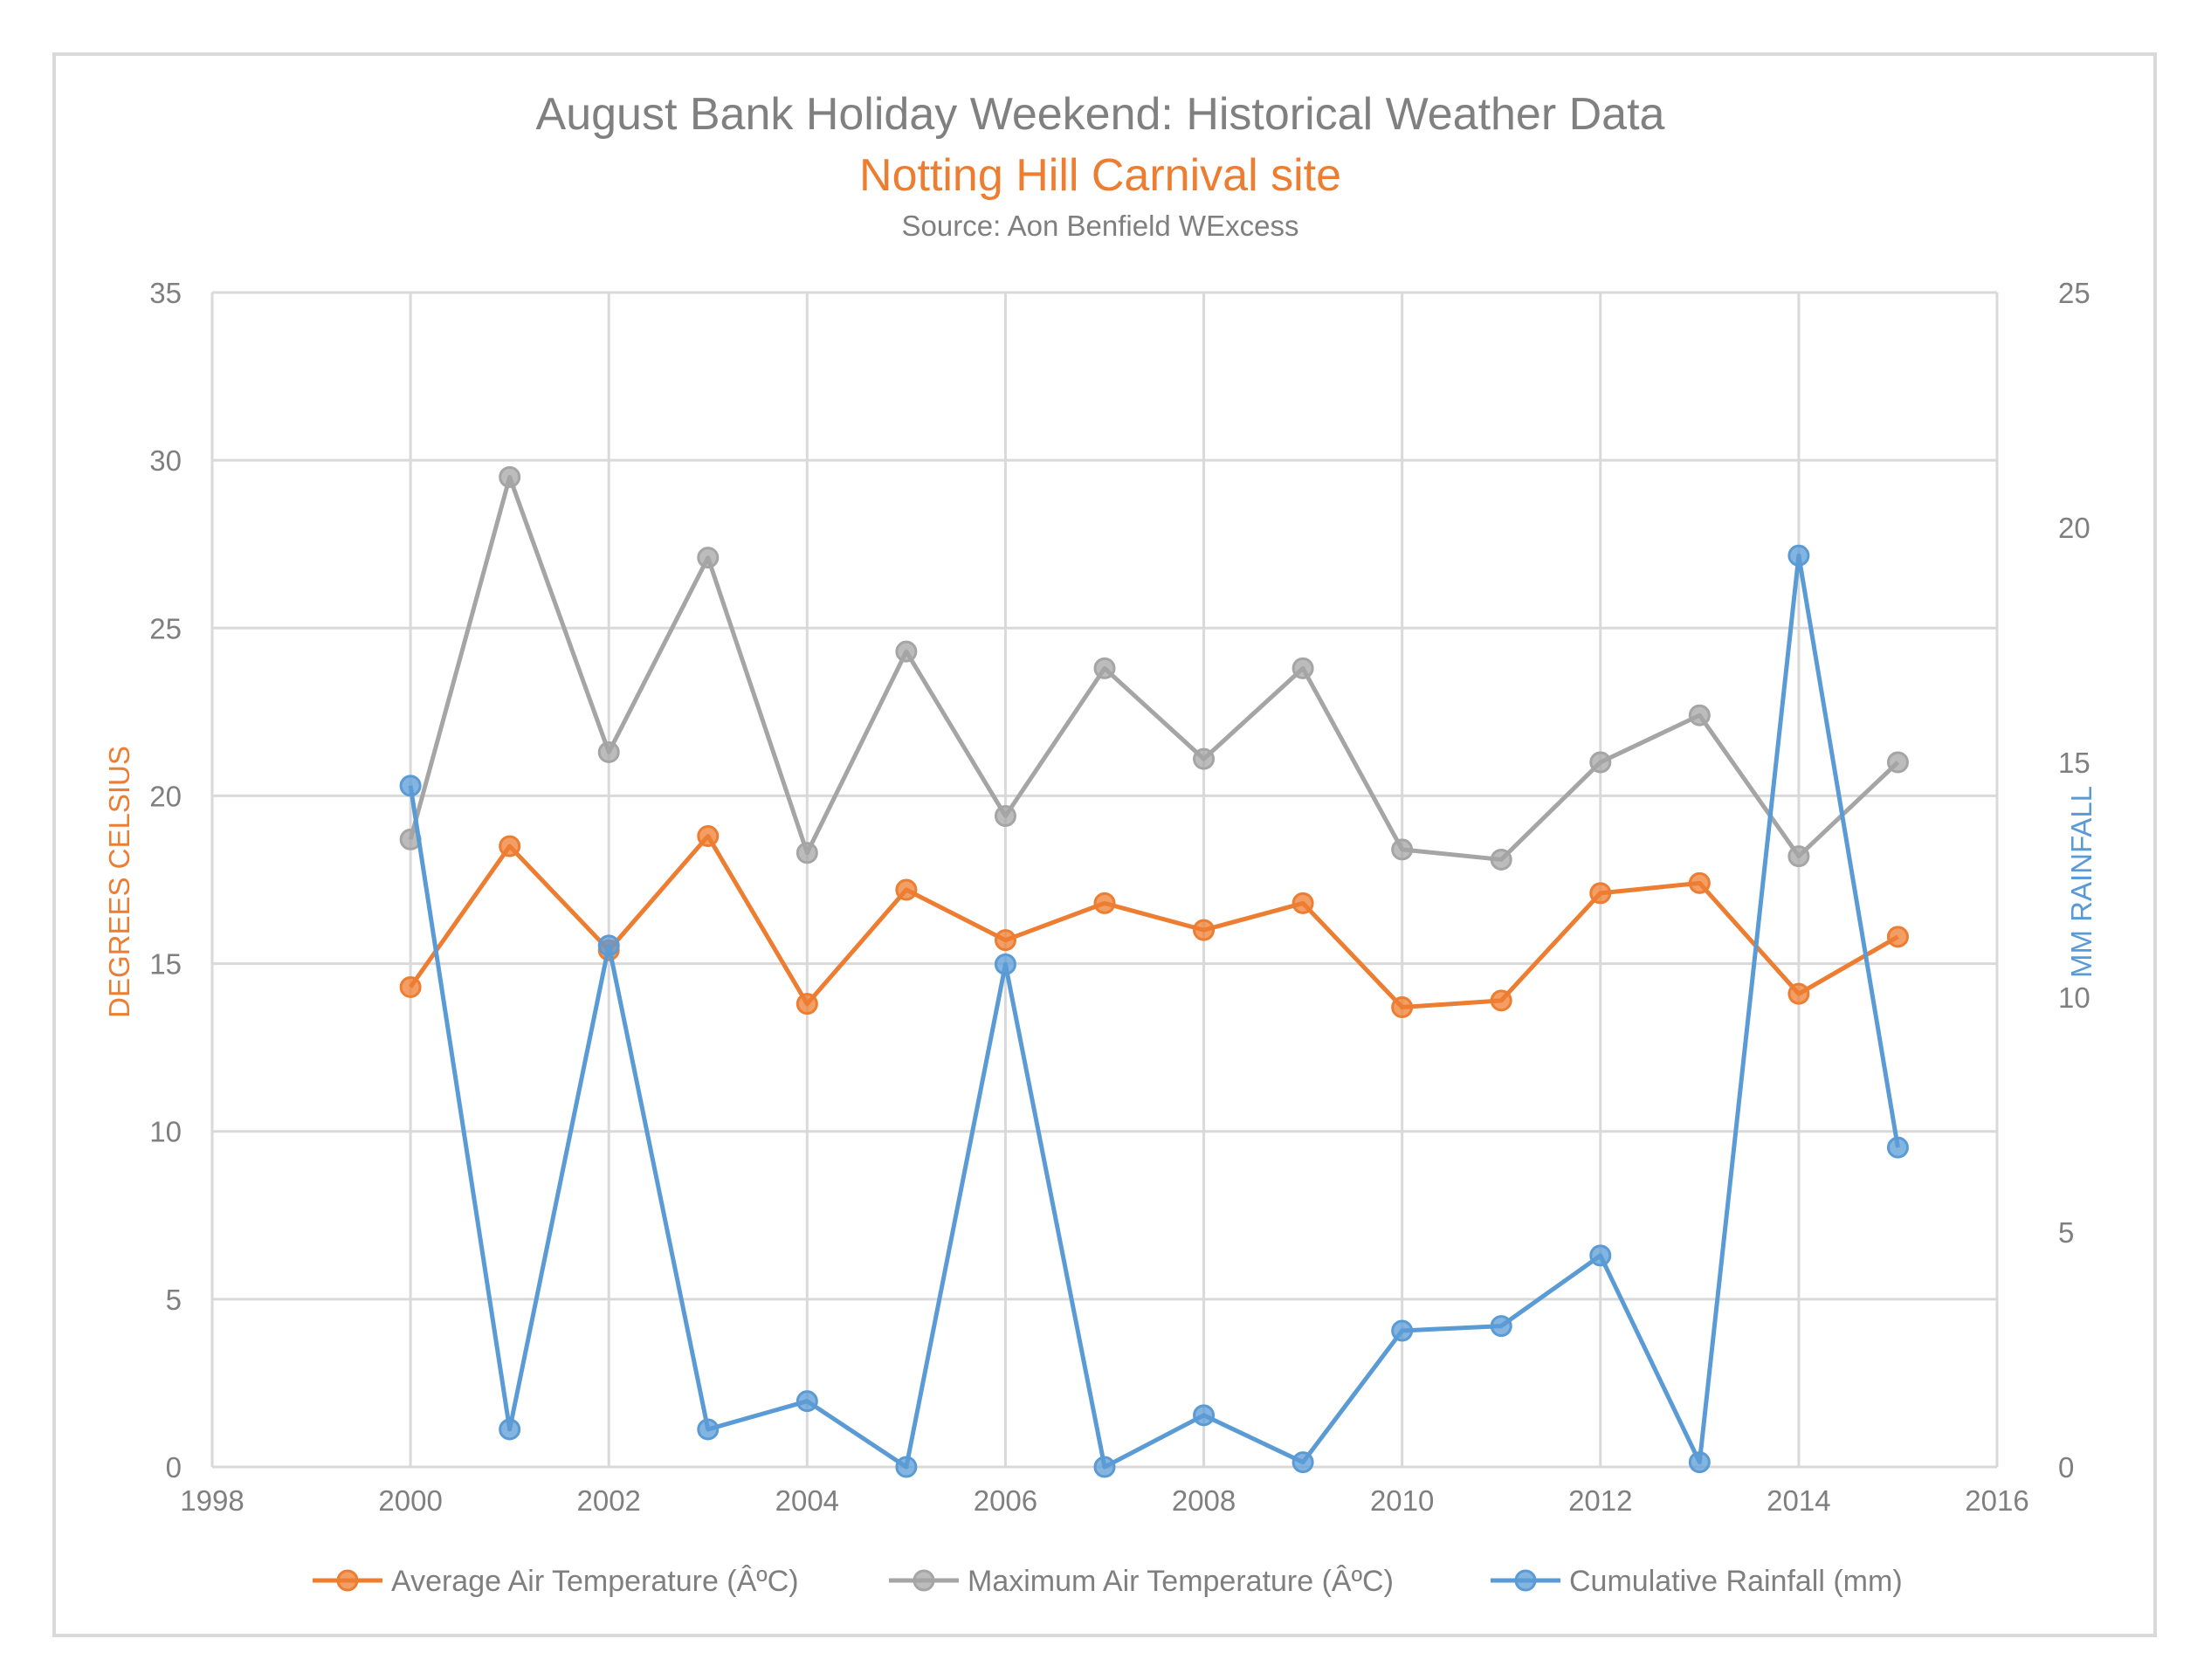 This screenshot has width=2204, height=1680. What do you see at coordinates (2074, 528) in the screenshot?
I see `y2-tick-label: 20` at bounding box center [2074, 528].